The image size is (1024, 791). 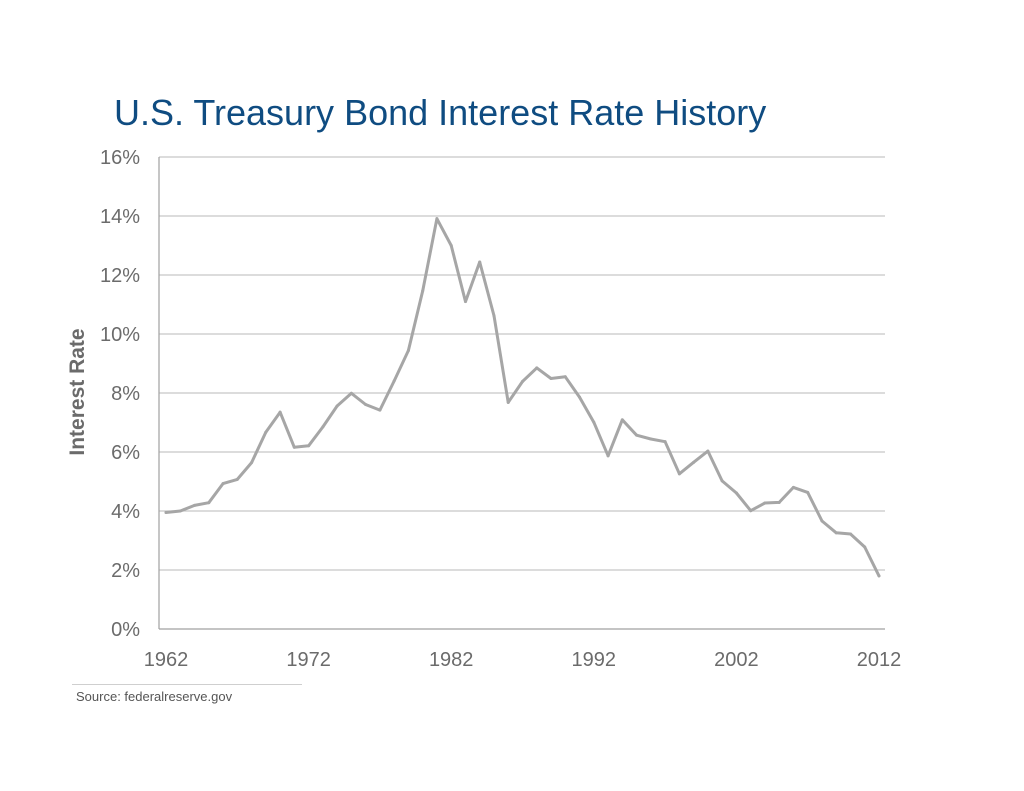 I want to click on x-tick-label: 1962, so click(x=166, y=660).